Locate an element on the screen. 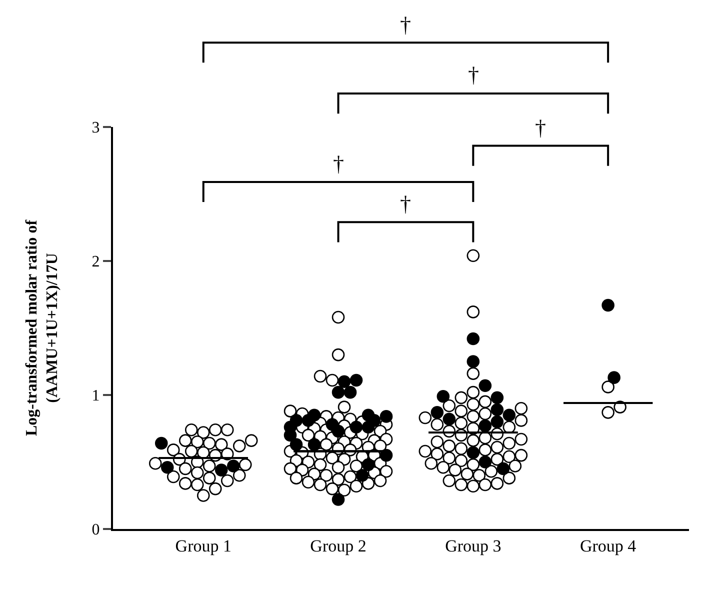 The height and width of the screenshot is (592, 702). x-tick-label: Group 3 is located at coordinates (473, 546).